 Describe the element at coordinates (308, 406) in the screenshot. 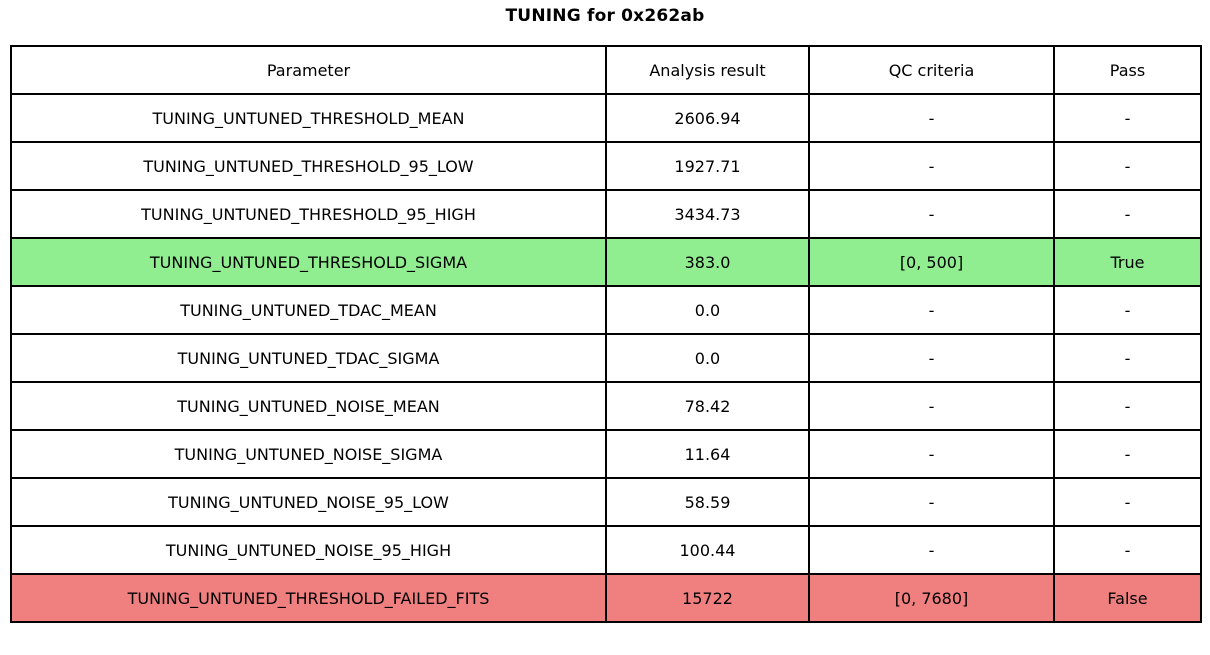

I see `parameter-cell: TUNING_UNTUNED_NOISE_MEAN` at that location.